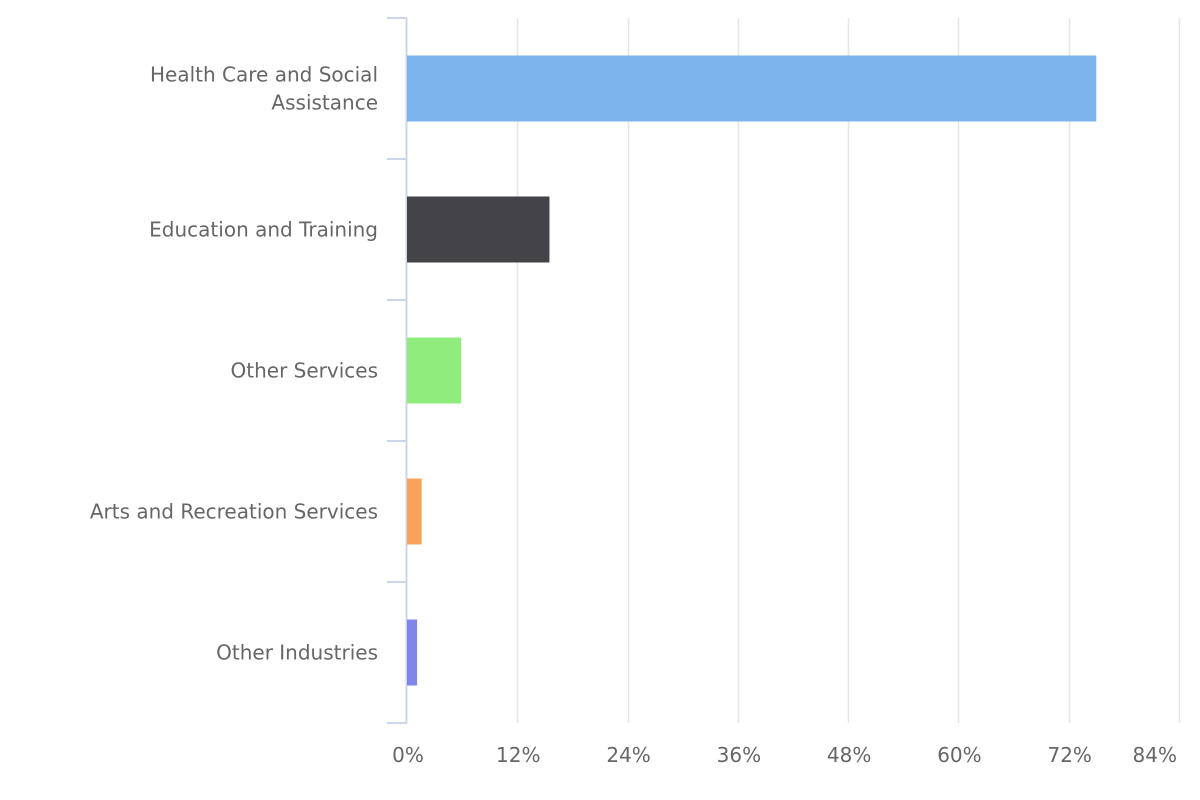 Image resolution: width=1200 pixels, height=800 pixels. I want to click on category-label: Education and Training, so click(263, 230).